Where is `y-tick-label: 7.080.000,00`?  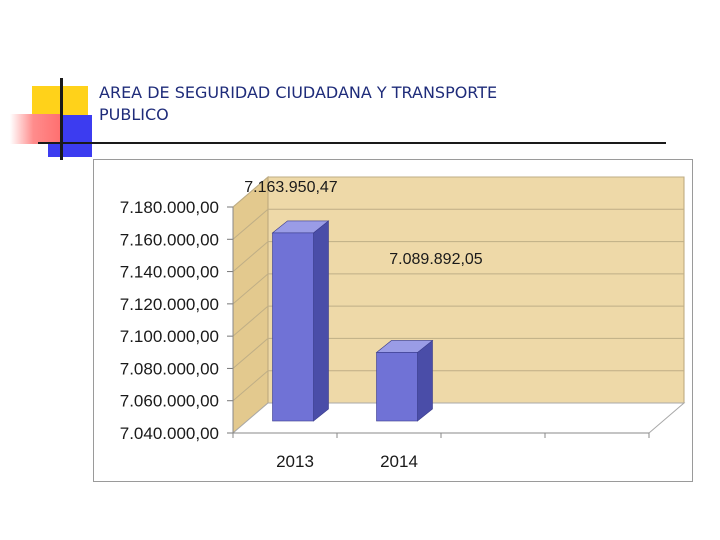
y-tick-label: 7.080.000,00 is located at coordinates (169, 368).